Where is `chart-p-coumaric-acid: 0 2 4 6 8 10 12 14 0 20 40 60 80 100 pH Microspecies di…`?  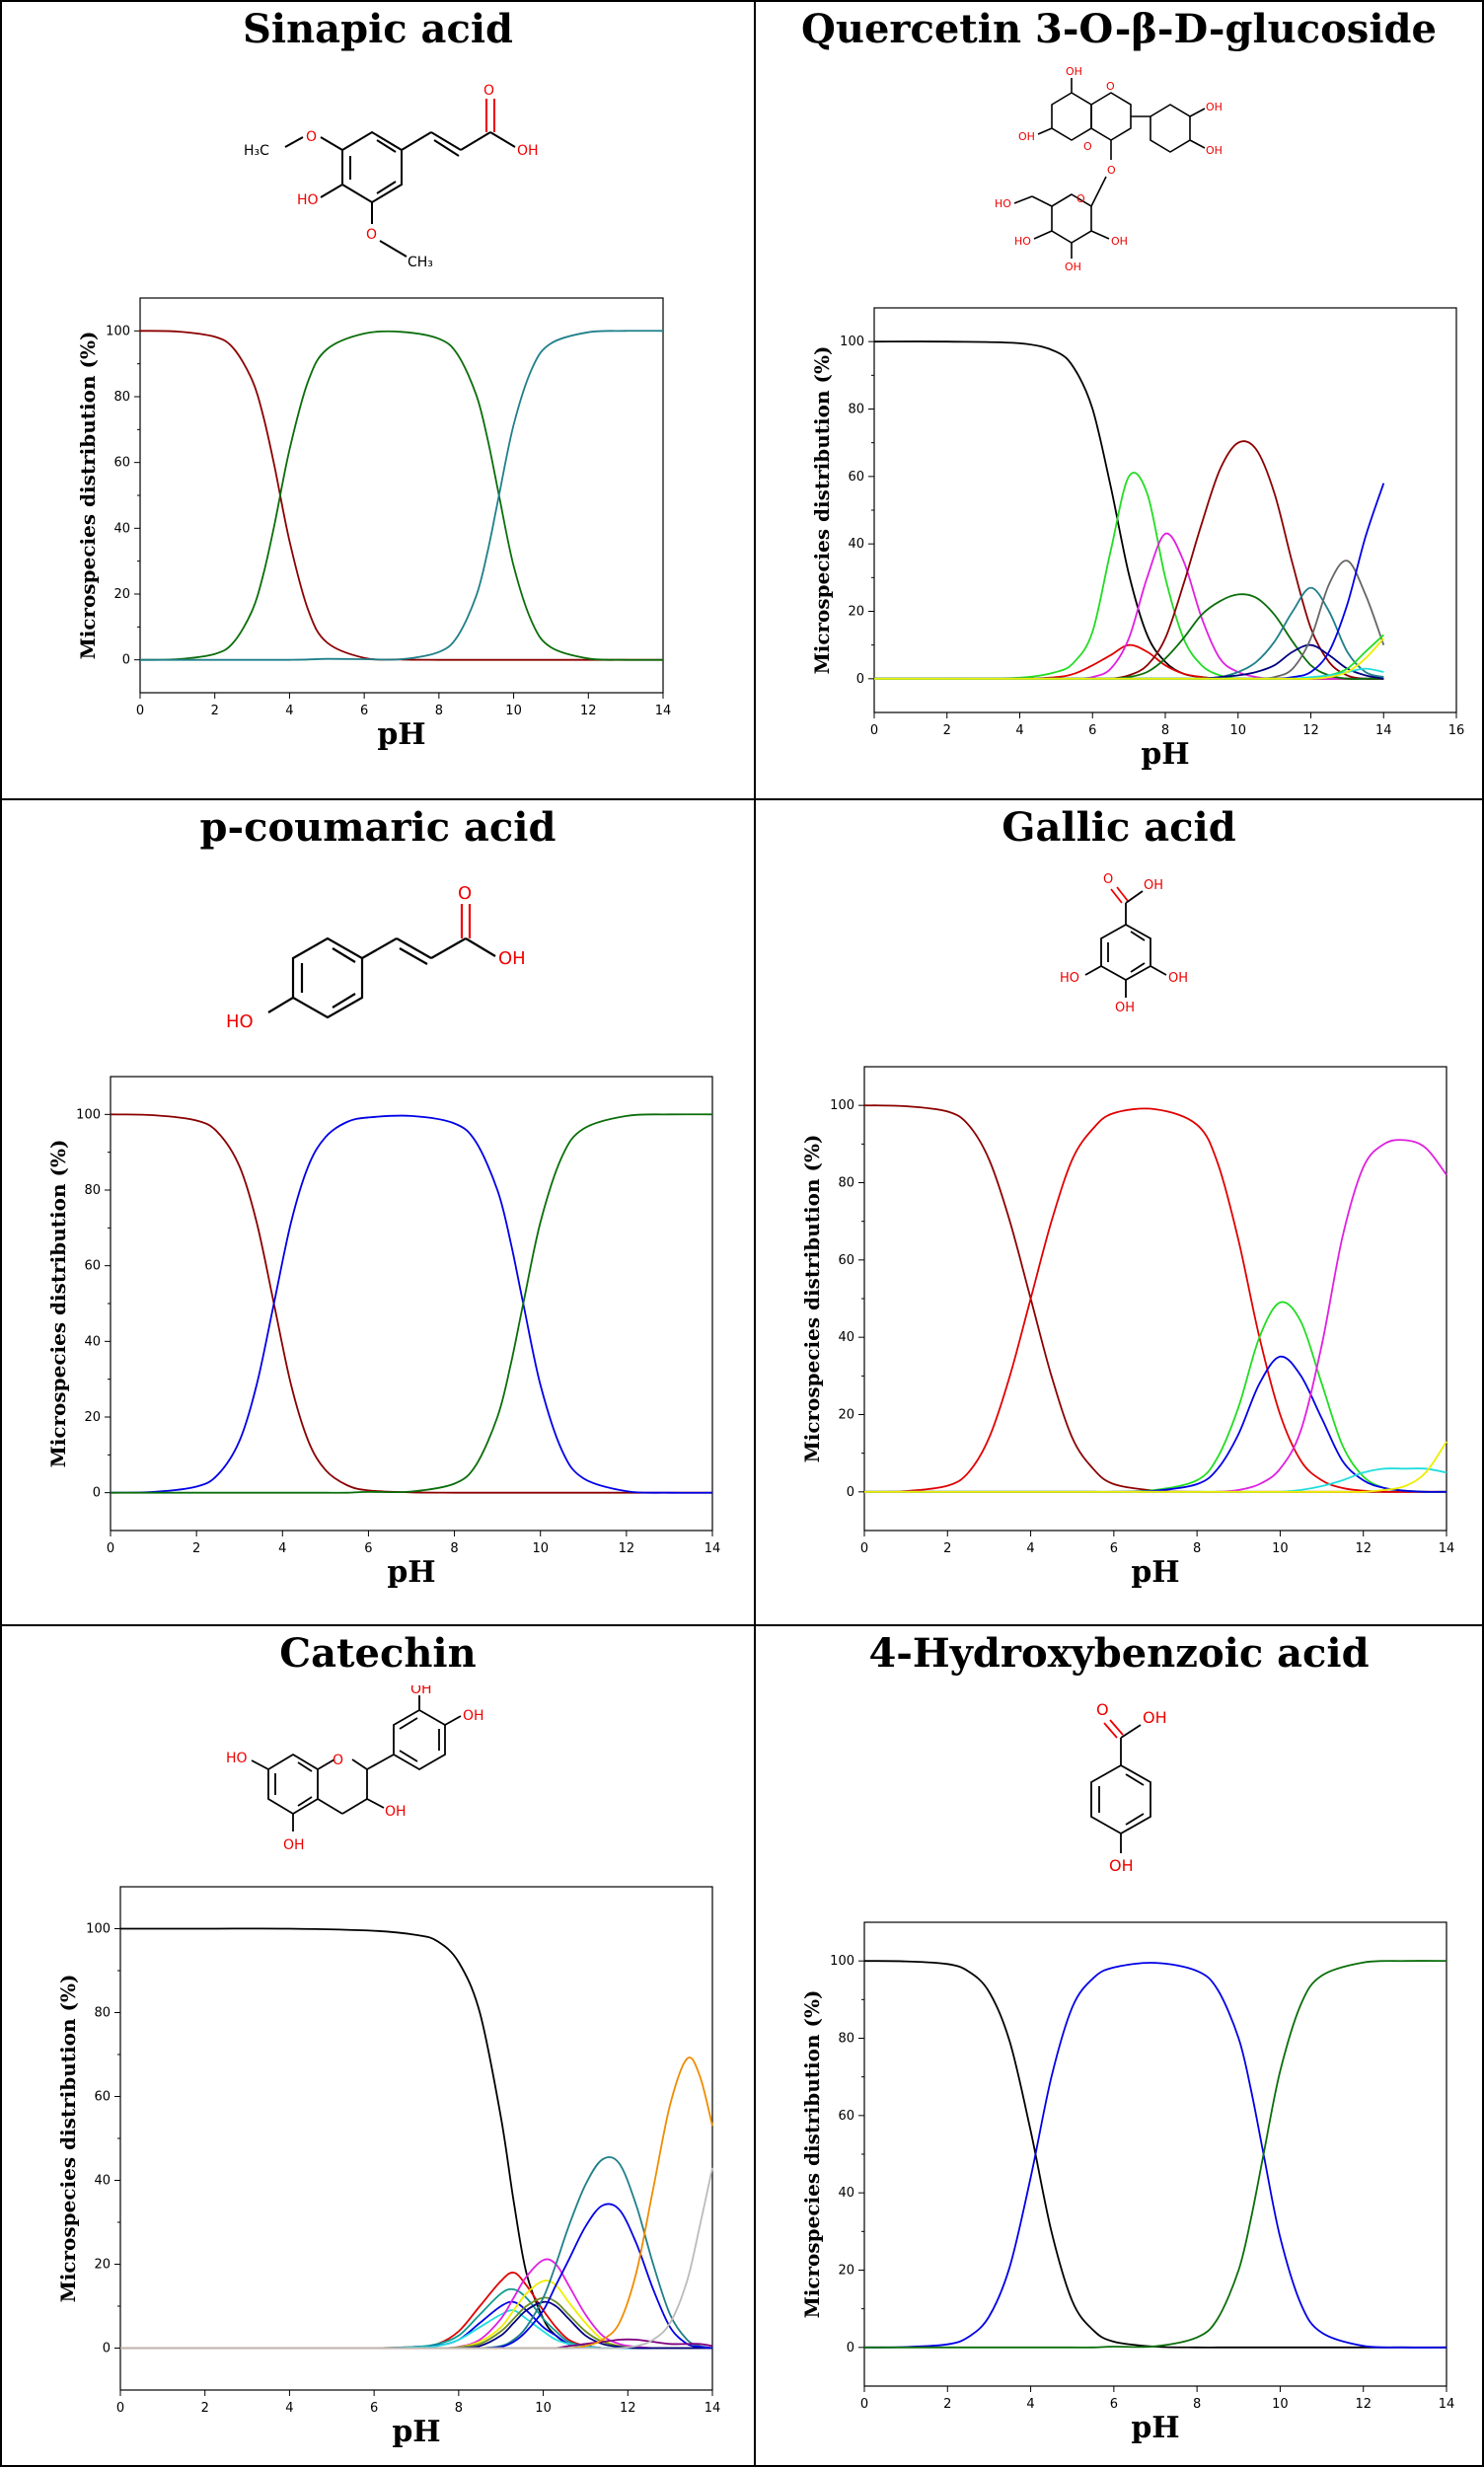 chart-p-coumaric-acid: 0 2 4 6 8 10 12 14 0 20 40 60 80 100 pH Microspecies di… is located at coordinates (383, 1333).